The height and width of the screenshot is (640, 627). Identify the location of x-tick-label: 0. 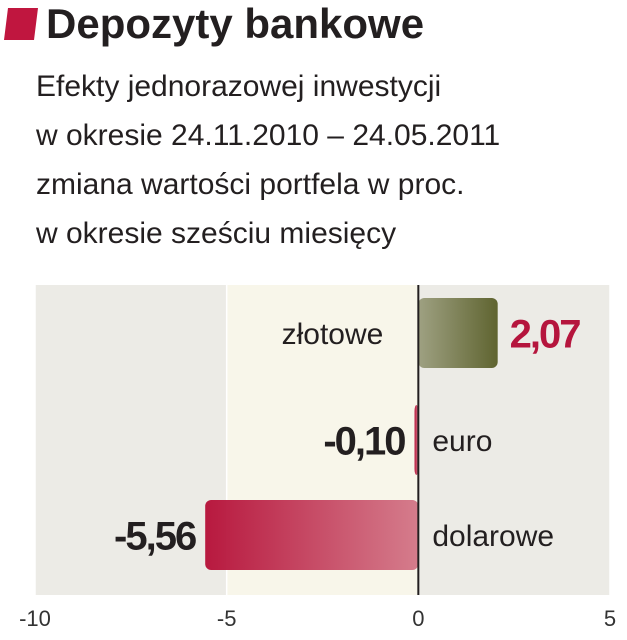
(418, 618).